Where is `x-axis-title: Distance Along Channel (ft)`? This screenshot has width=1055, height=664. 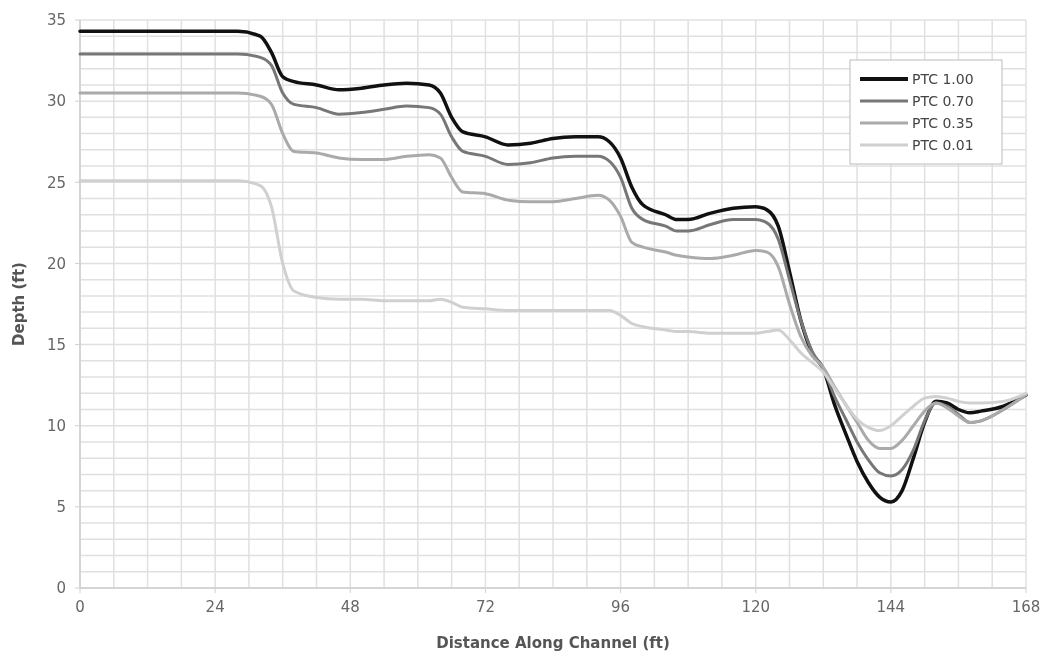
x-axis-title: Distance Along Channel (ft) is located at coordinates (553, 643).